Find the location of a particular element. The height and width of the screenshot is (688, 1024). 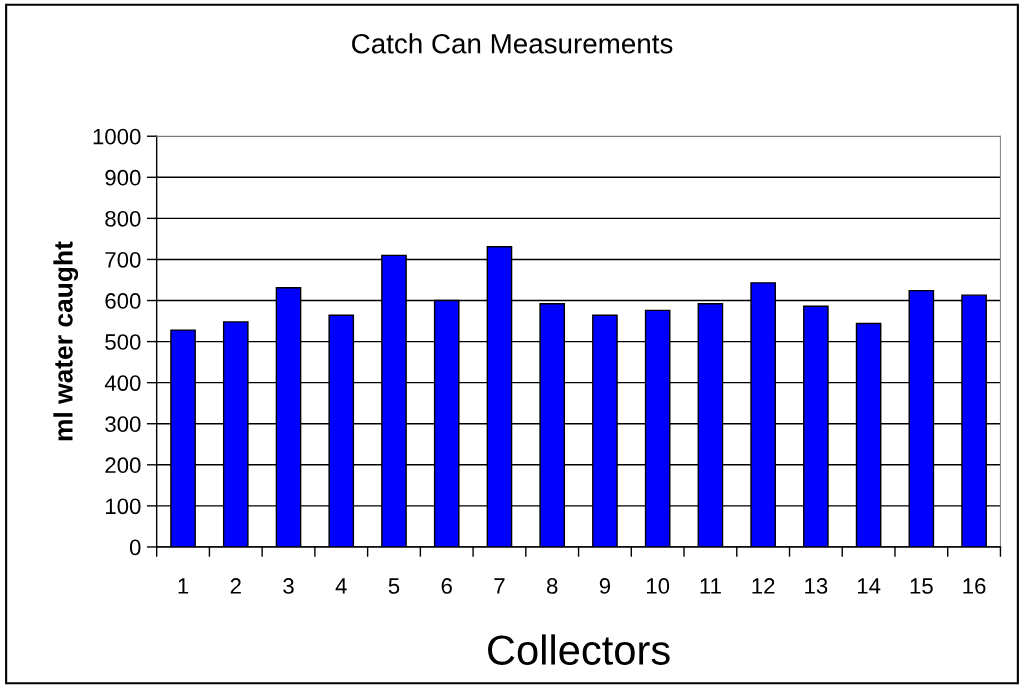

x-tick-label: 15 is located at coordinates (921, 586).